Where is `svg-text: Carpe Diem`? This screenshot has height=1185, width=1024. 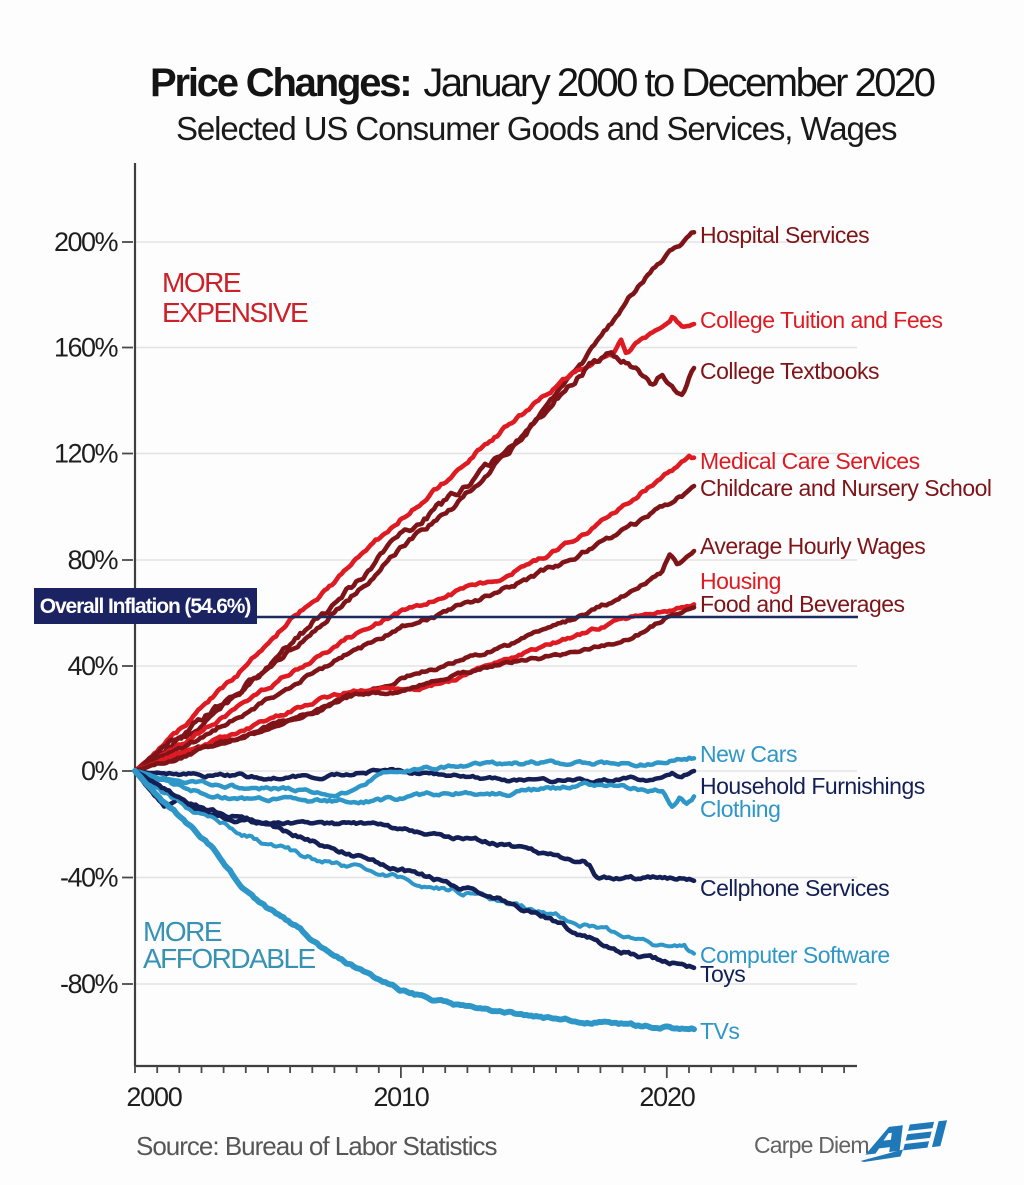
svg-text: Carpe Diem is located at coordinates (811, 1145).